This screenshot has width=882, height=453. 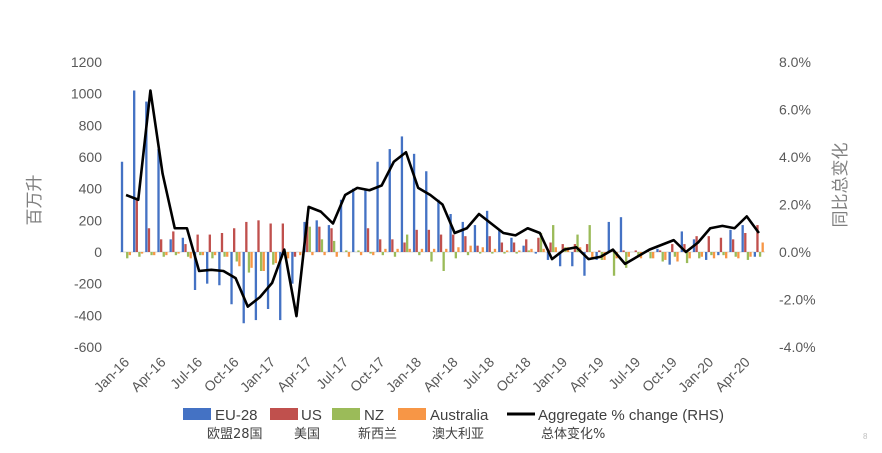 I want to click on x-tick-label: Apr-20, so click(x=732, y=374).